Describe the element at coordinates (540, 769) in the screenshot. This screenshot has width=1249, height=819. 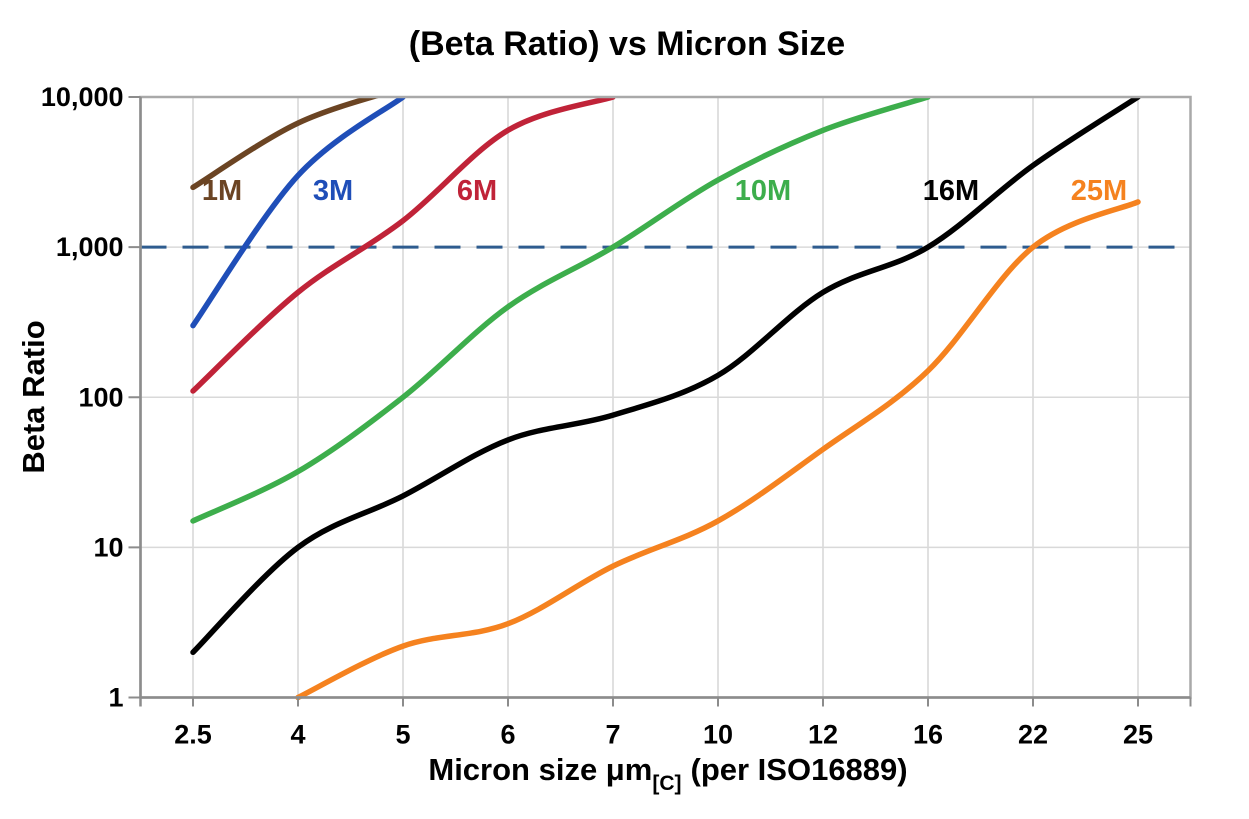
I see `x-axis-title-main: Micron size μm` at that location.